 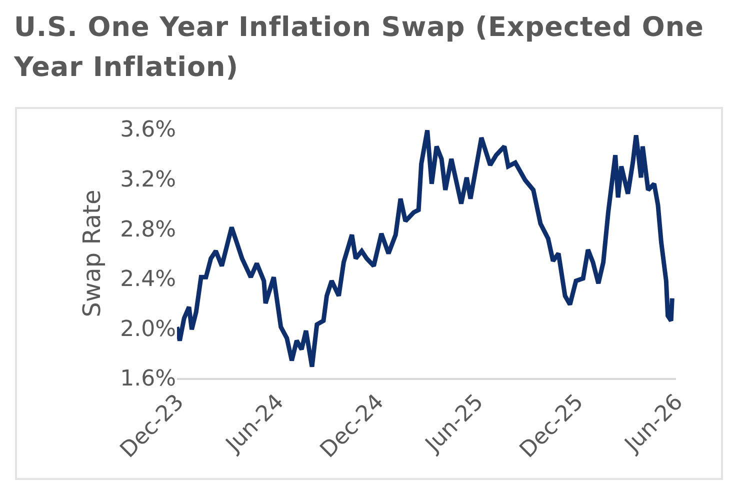 I want to click on y-tick-label: 2.4%, so click(x=148, y=279).